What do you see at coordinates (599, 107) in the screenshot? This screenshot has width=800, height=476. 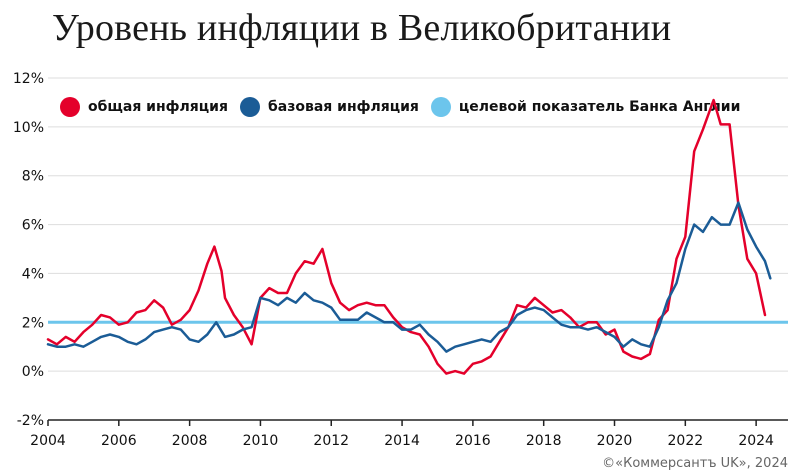 I see `legend-label-target: целевой показатель Банка Англии` at bounding box center [599, 107].